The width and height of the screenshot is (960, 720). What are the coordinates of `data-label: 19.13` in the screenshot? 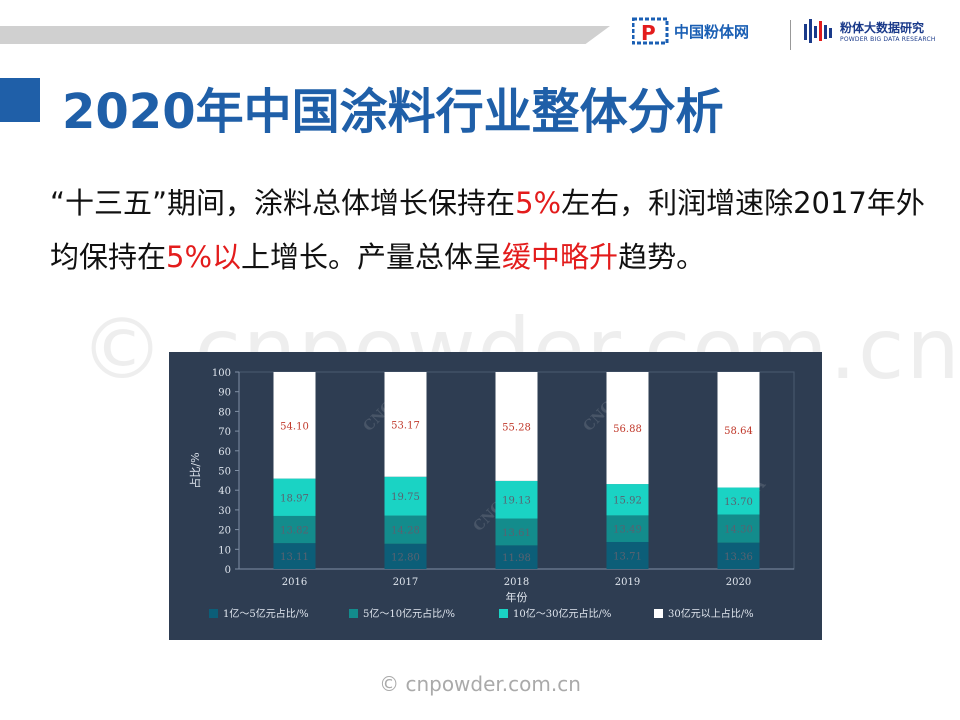 It's located at (516, 501).